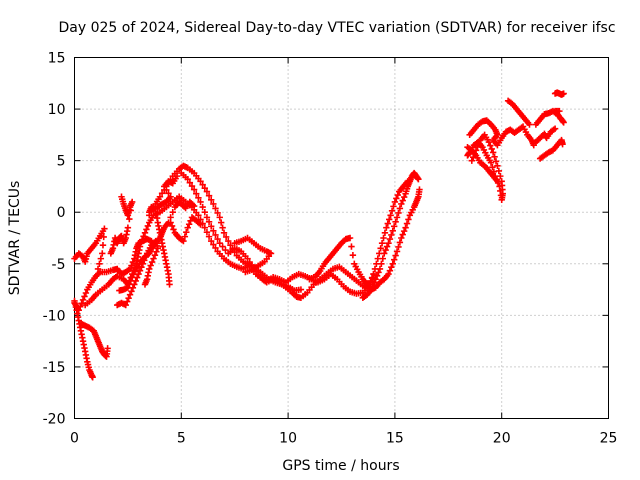 This screenshot has width=640, height=480. I want to click on x-tick-label: 15, so click(395, 439).